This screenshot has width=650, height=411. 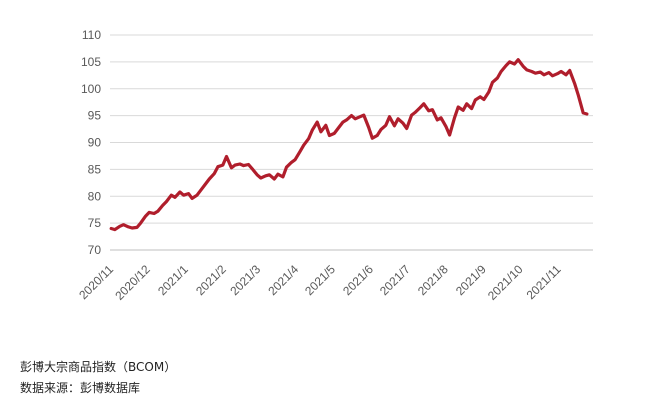 I want to click on x-tick-label: 2021/9, so click(x=471, y=280).